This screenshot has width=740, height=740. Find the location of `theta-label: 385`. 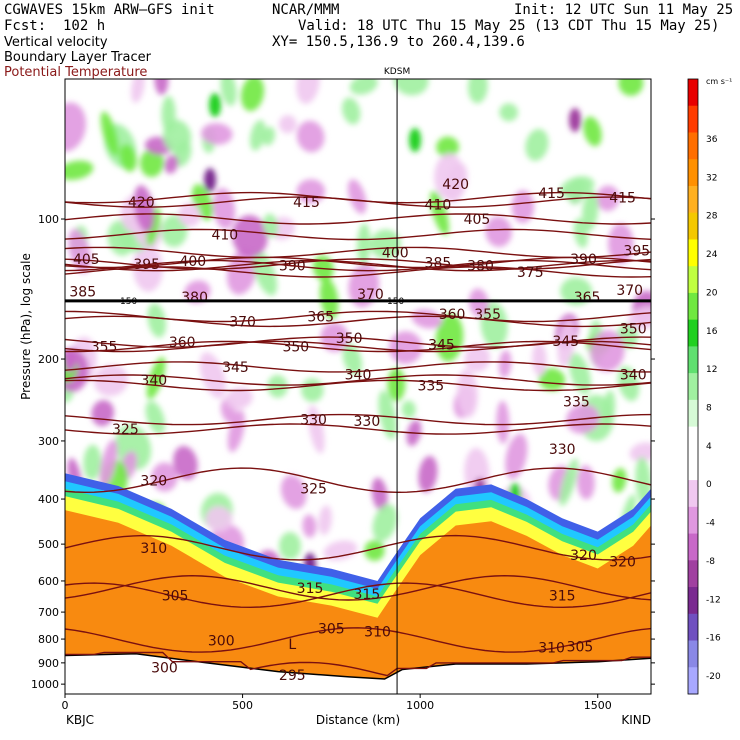

theta-label: 385 is located at coordinates (82, 292).